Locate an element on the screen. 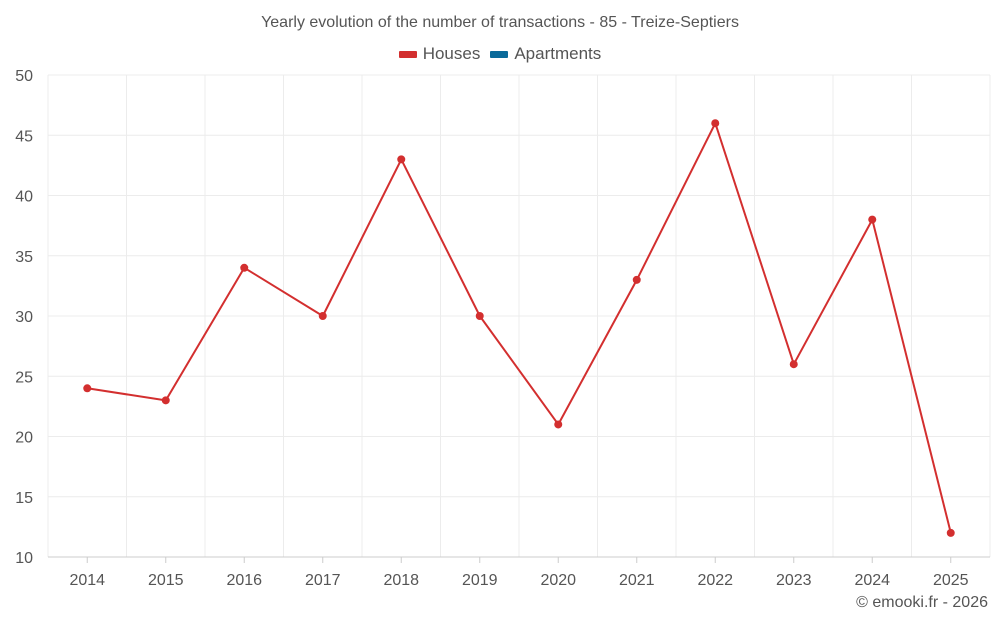  y-tick-label-10: 10 is located at coordinates (24, 558).